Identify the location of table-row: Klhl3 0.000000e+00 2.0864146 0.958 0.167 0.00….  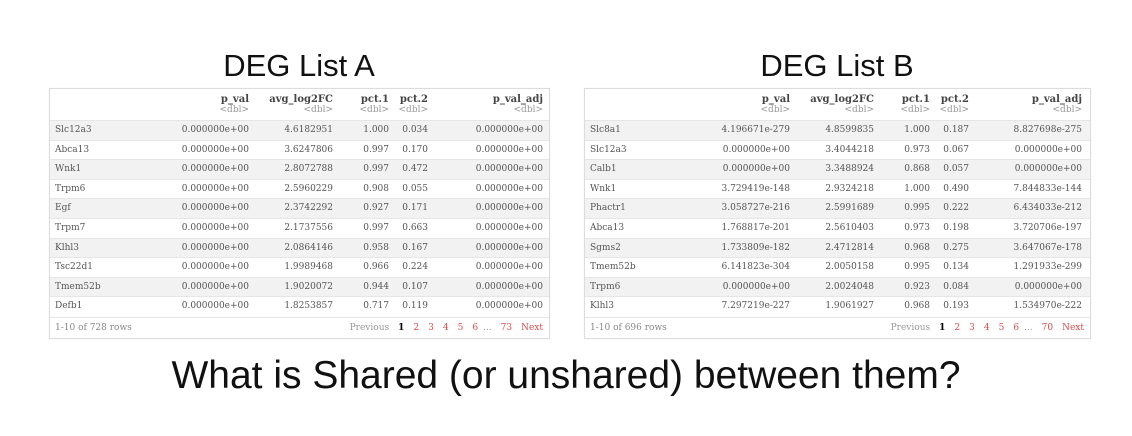
(299, 248).